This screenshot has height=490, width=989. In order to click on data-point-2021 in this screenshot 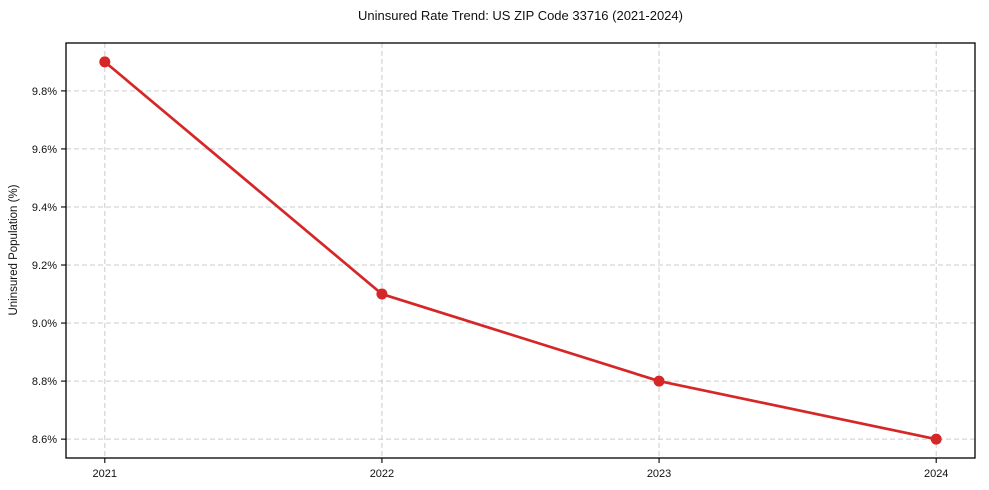, I will do `click(105, 62)`.